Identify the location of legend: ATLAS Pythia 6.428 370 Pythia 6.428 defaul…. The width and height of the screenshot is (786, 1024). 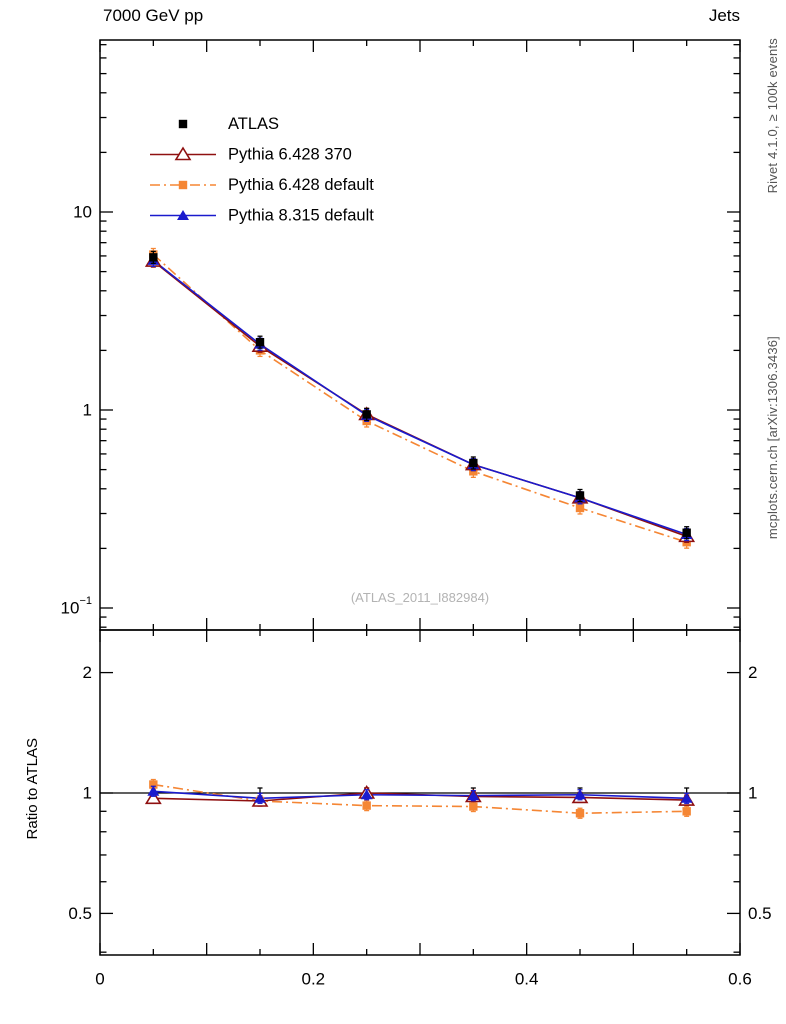
(262, 170).